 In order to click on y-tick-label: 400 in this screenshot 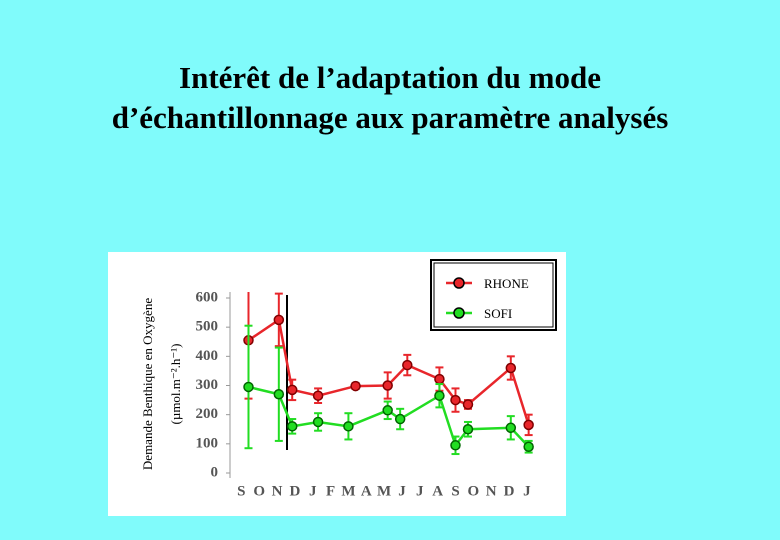, I will do `click(207, 356)`.